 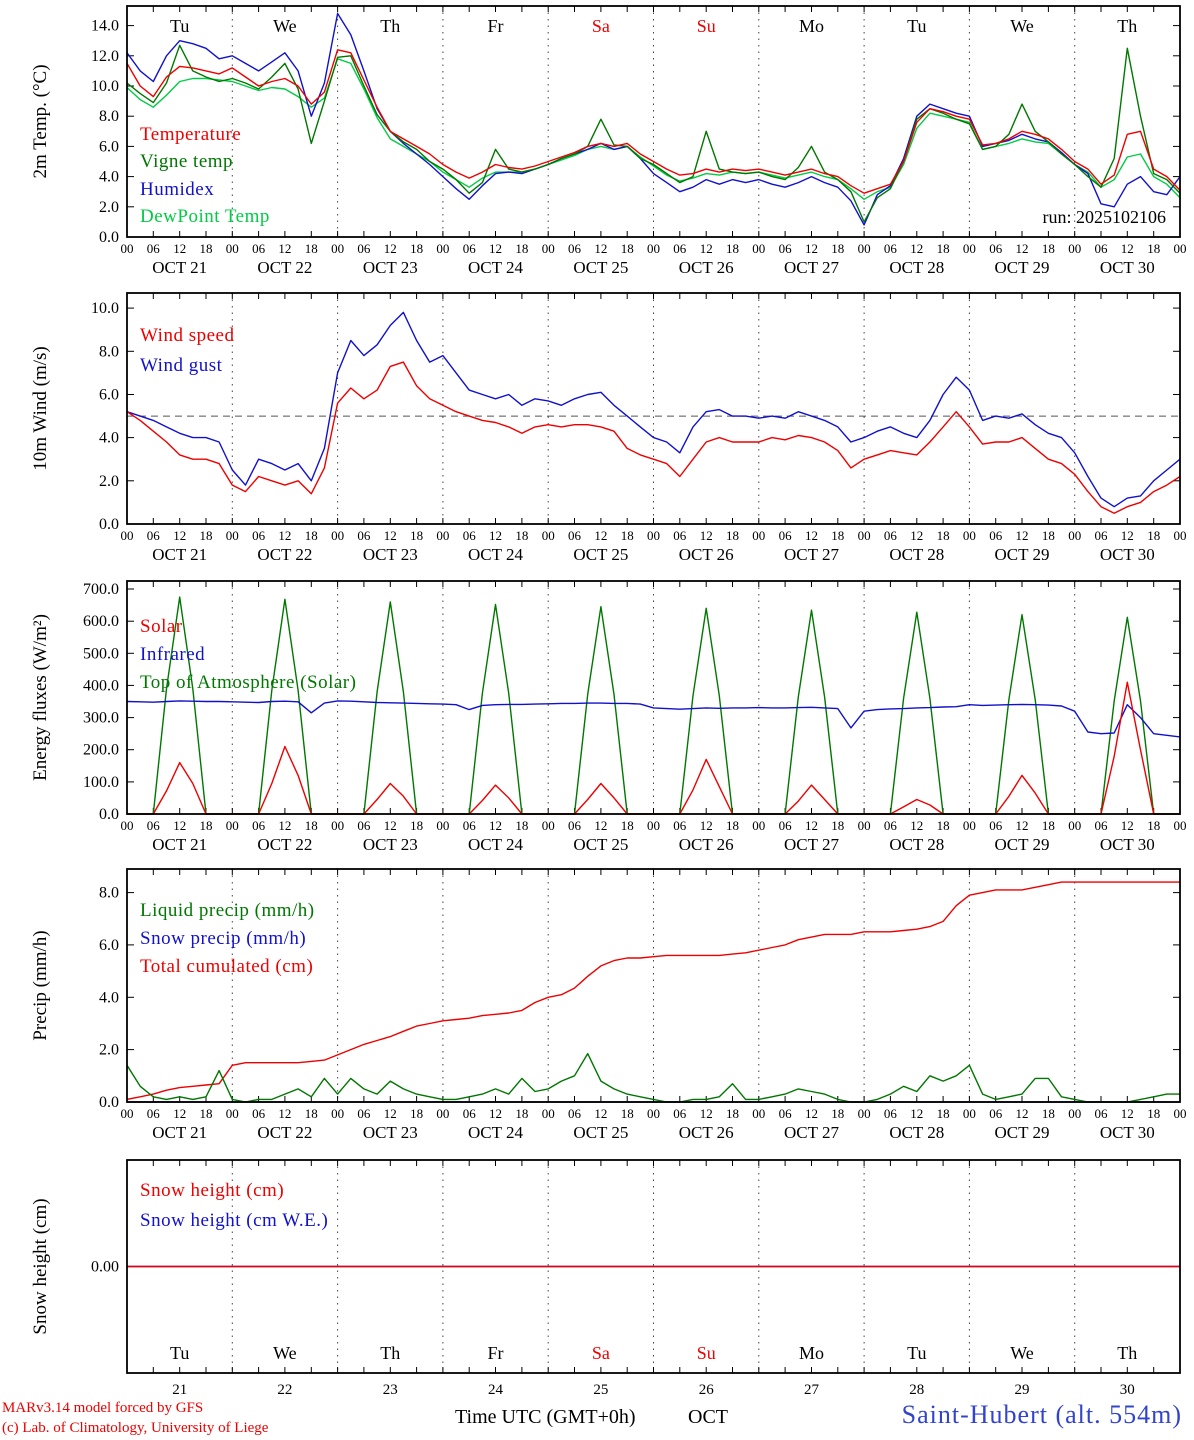 What do you see at coordinates (105, 56) in the screenshot?
I see `y-tick-label: 12.0` at bounding box center [105, 56].